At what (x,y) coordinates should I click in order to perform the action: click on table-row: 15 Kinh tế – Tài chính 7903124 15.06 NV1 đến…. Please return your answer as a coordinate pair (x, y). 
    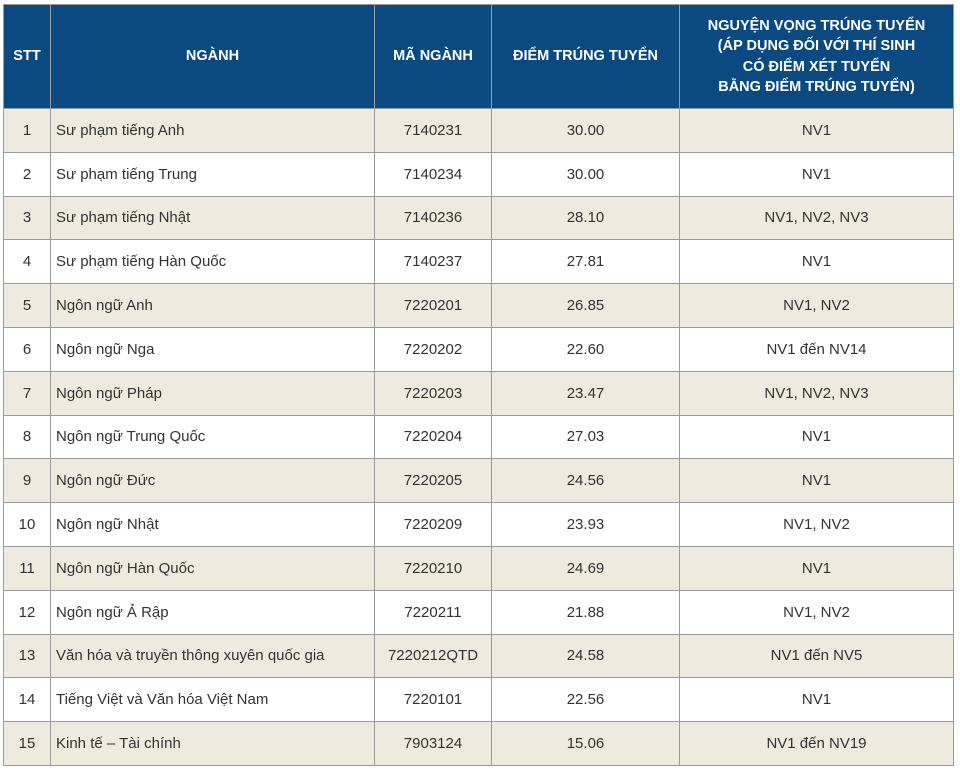
    Looking at the image, I should click on (478, 743).